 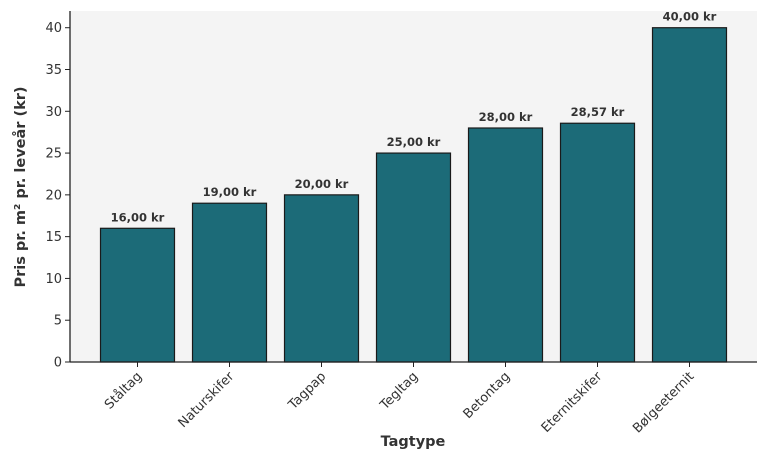 What do you see at coordinates (413, 442) in the screenshot?
I see `x-axis-title: Tagtype` at bounding box center [413, 442].